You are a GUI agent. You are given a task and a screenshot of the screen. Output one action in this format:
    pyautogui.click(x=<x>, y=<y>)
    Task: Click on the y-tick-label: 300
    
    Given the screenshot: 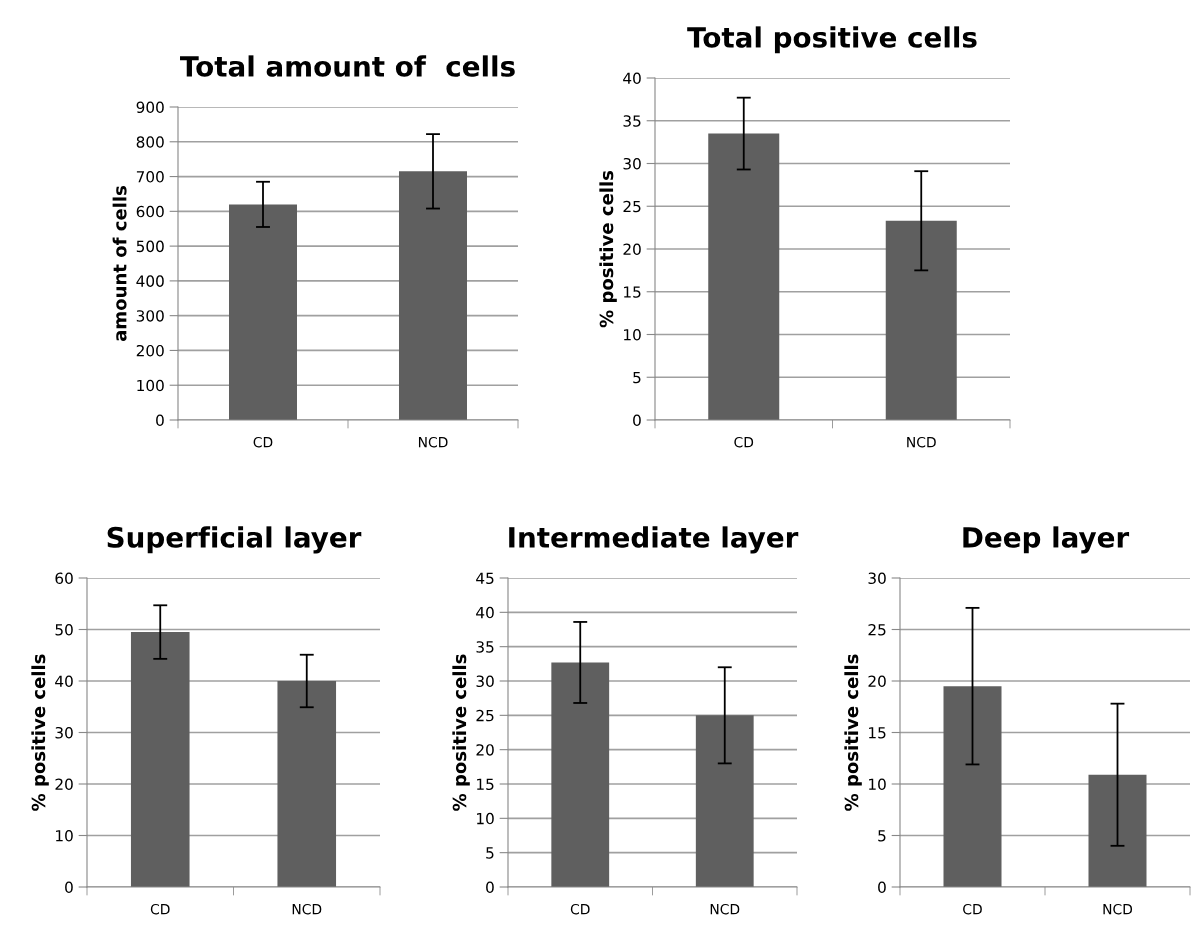 What is the action you would take?
    pyautogui.click(x=150, y=316)
    